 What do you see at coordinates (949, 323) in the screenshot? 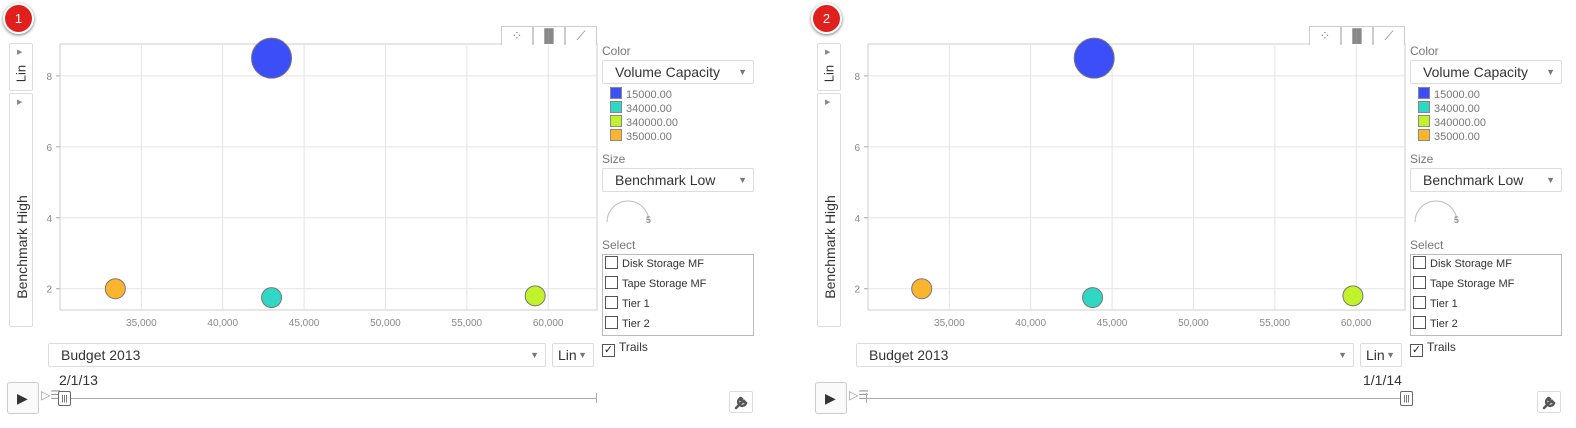
I see `x-tick-label: 35,000` at bounding box center [949, 323].